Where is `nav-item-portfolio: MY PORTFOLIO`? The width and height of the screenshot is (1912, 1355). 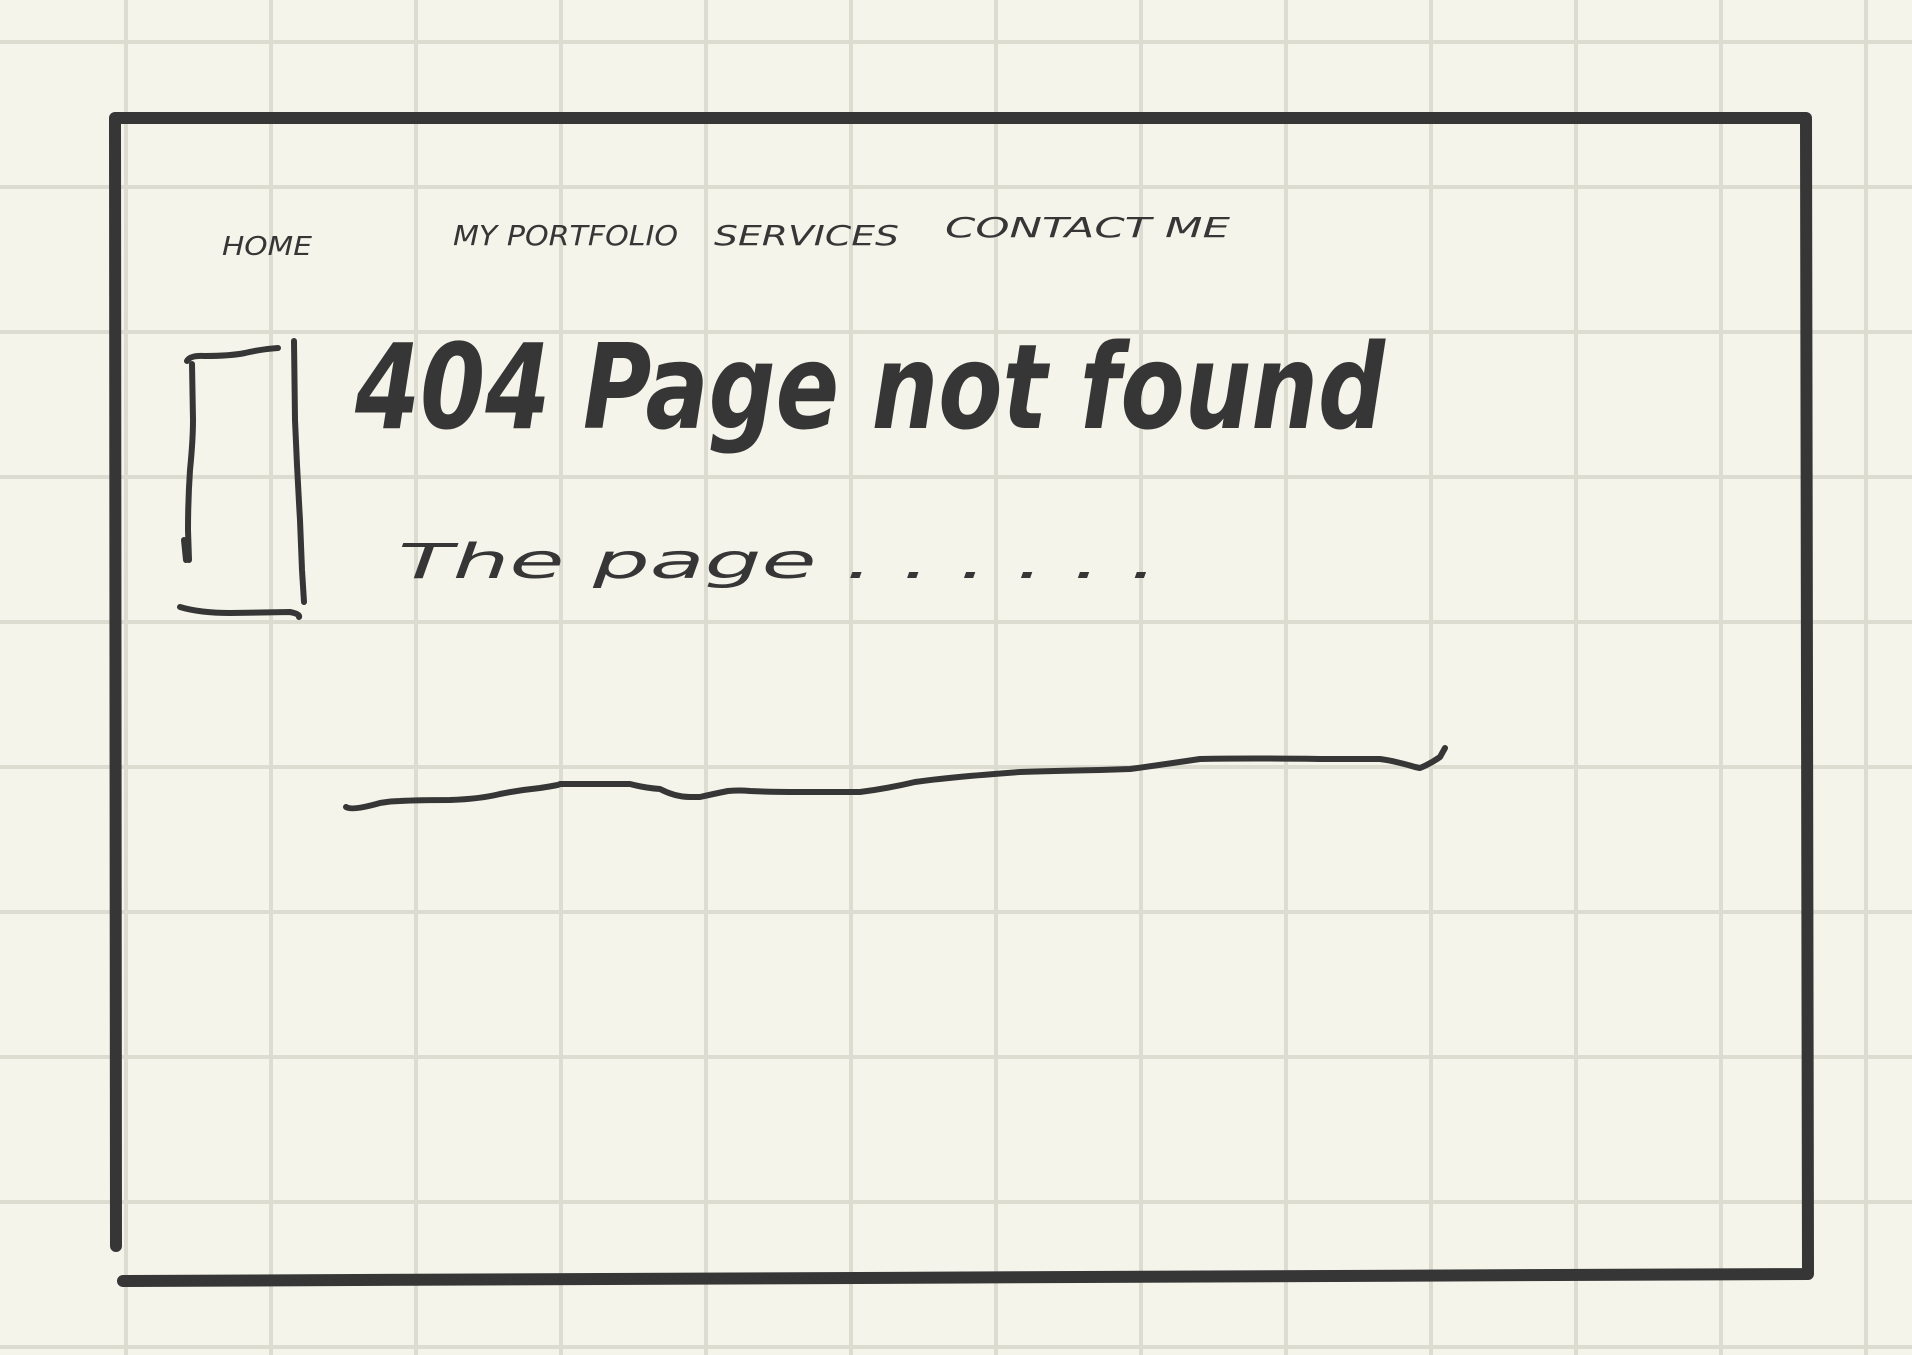 nav-item-portfolio: MY PORTFOLIO is located at coordinates (565, 235).